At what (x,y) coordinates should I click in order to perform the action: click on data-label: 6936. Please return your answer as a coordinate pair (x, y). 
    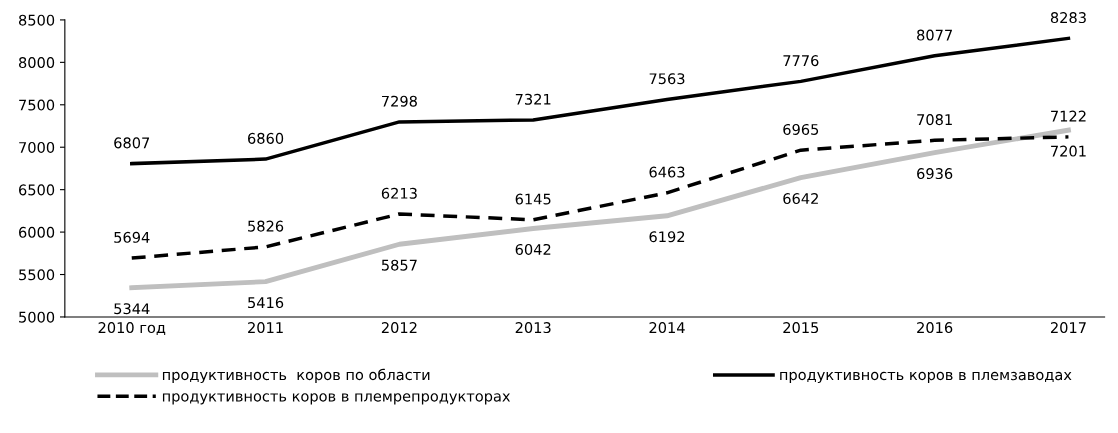
    Looking at the image, I should click on (935, 174).